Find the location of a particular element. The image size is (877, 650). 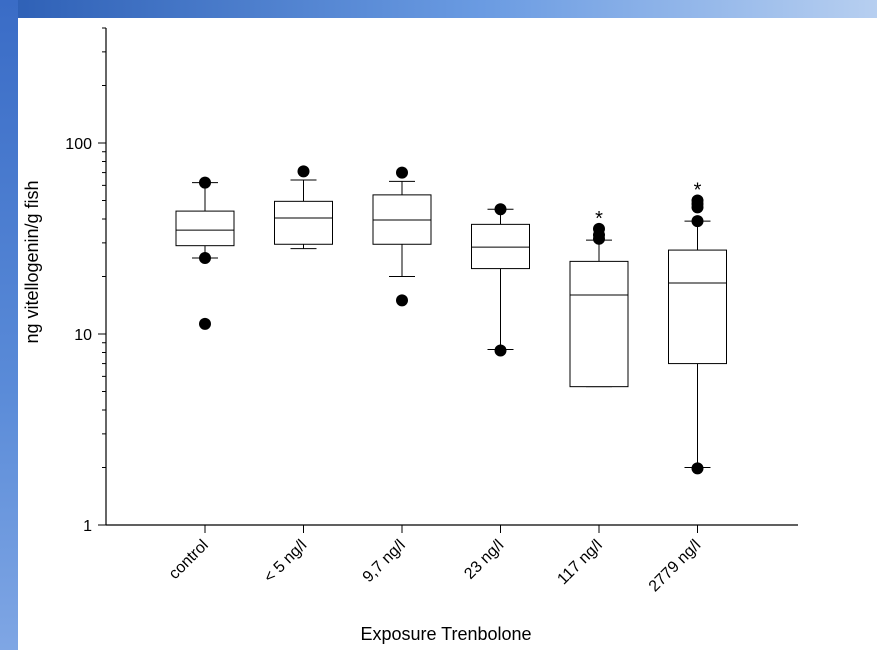

y-tick-label: 1 is located at coordinates (87, 526).